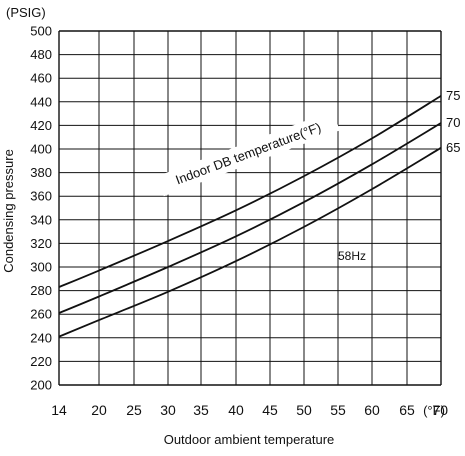 The width and height of the screenshot is (465, 456). I want to click on y-tick-label: 360, so click(41, 196).